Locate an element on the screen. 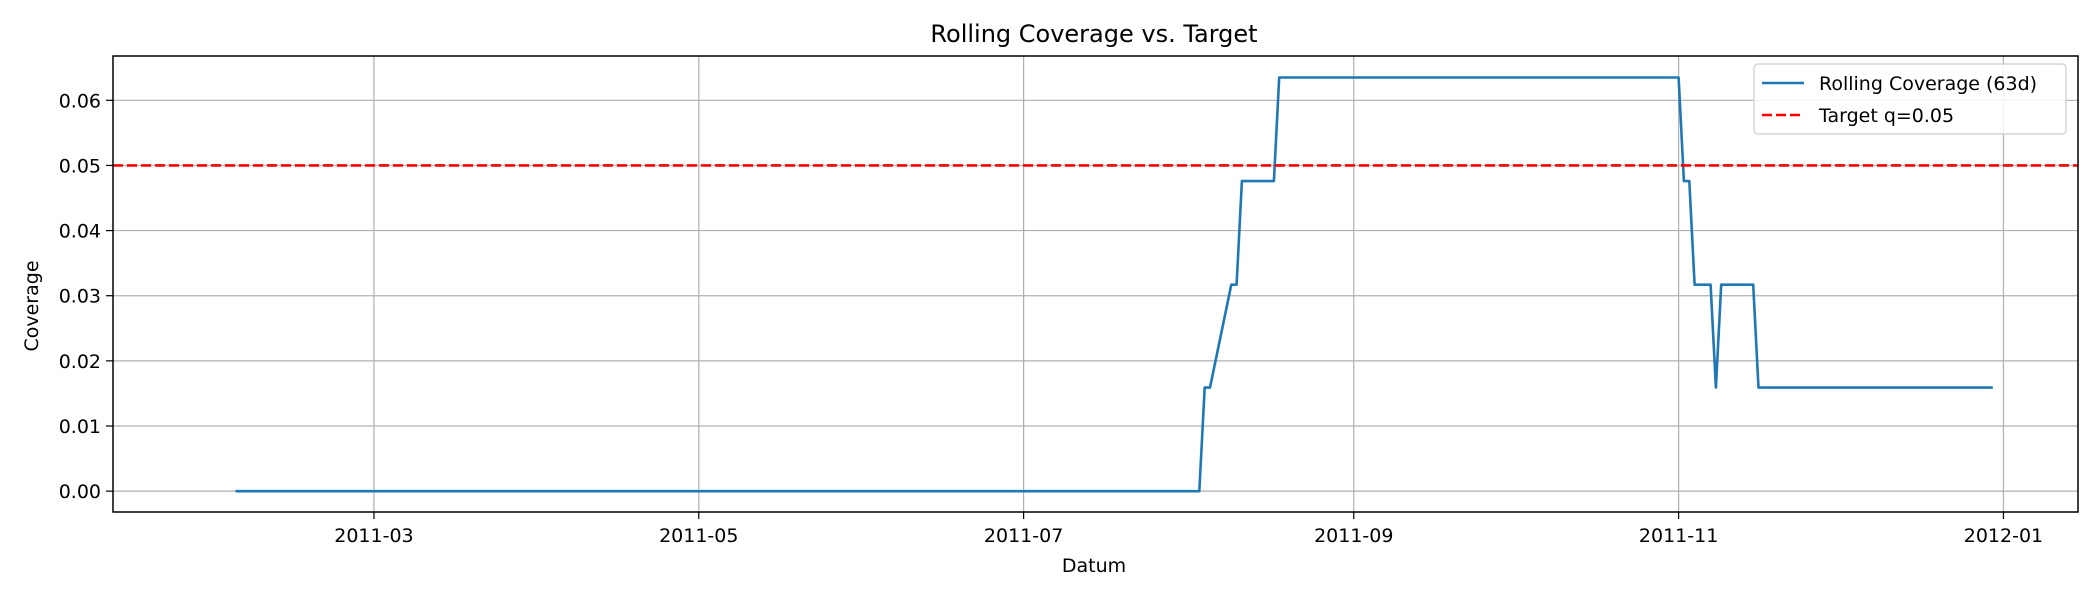 The image size is (2100, 600). x-tick-label: 2011-05 is located at coordinates (698, 536).